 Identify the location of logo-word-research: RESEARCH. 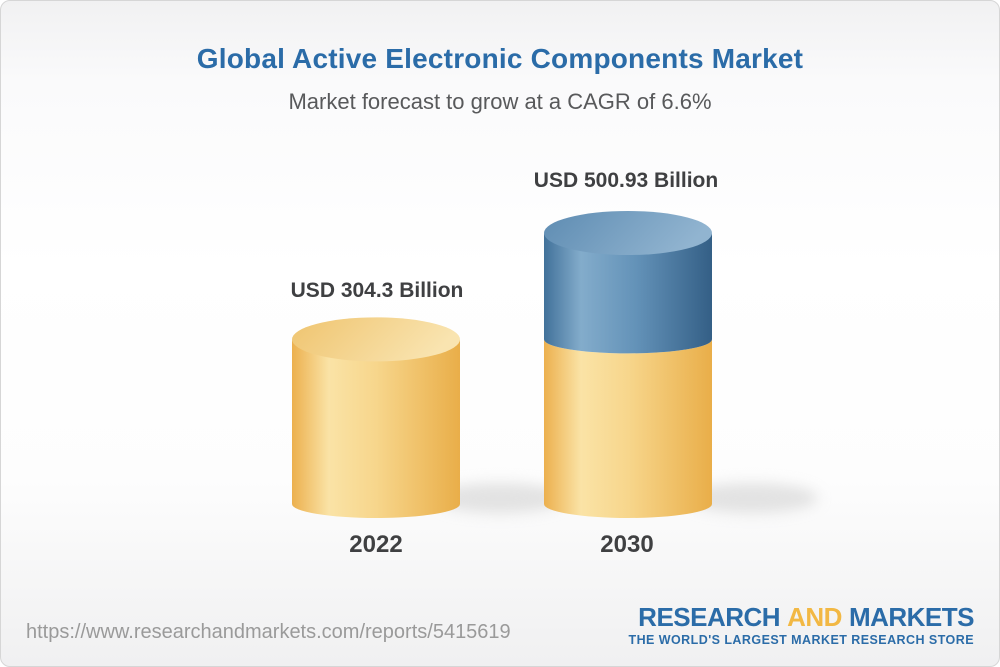
(709, 617).